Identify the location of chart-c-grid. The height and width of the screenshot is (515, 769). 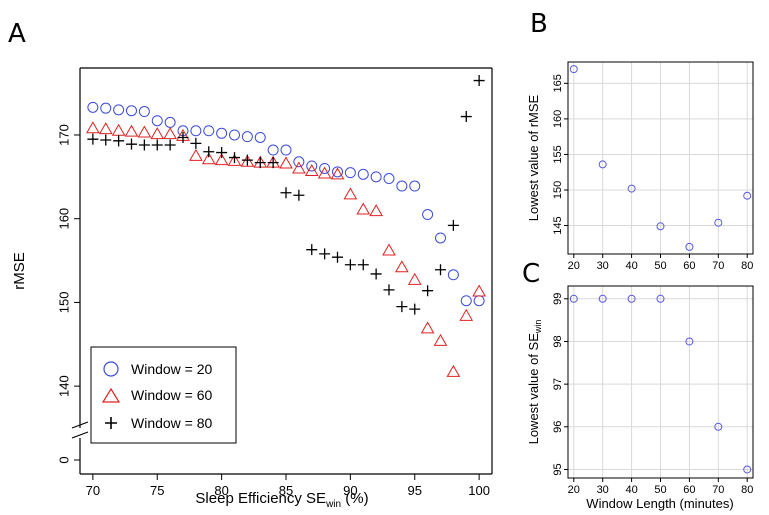
(660, 382).